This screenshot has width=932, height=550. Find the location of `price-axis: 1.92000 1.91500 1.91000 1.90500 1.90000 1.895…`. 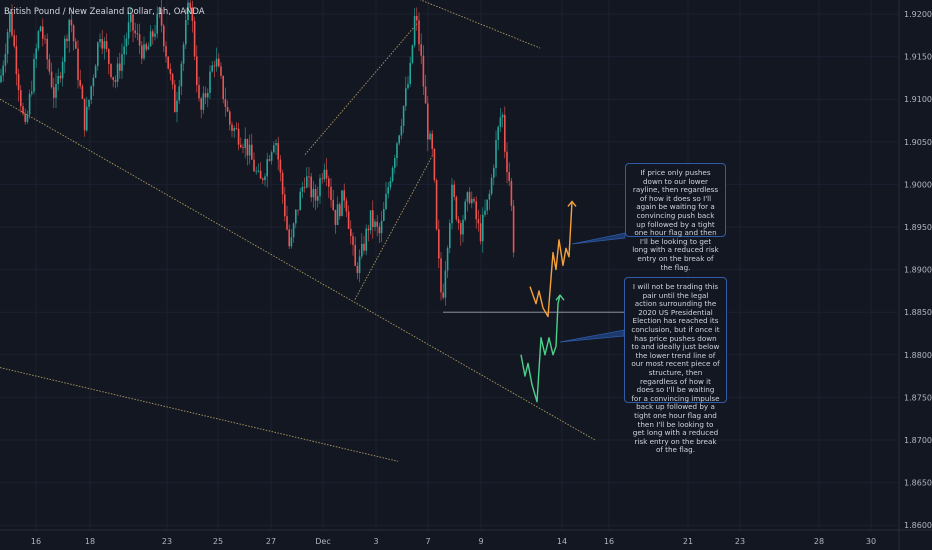

price-axis: 1.92000 1.91500 1.91000 1.90500 1.90000 1.895… is located at coordinates (915, 275).